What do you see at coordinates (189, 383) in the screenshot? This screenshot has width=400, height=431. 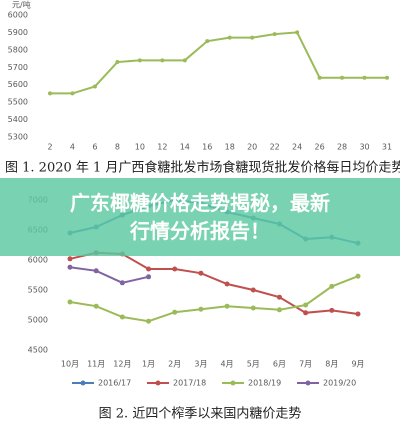 I see `legend-label: 2017/18` at bounding box center [189, 383].